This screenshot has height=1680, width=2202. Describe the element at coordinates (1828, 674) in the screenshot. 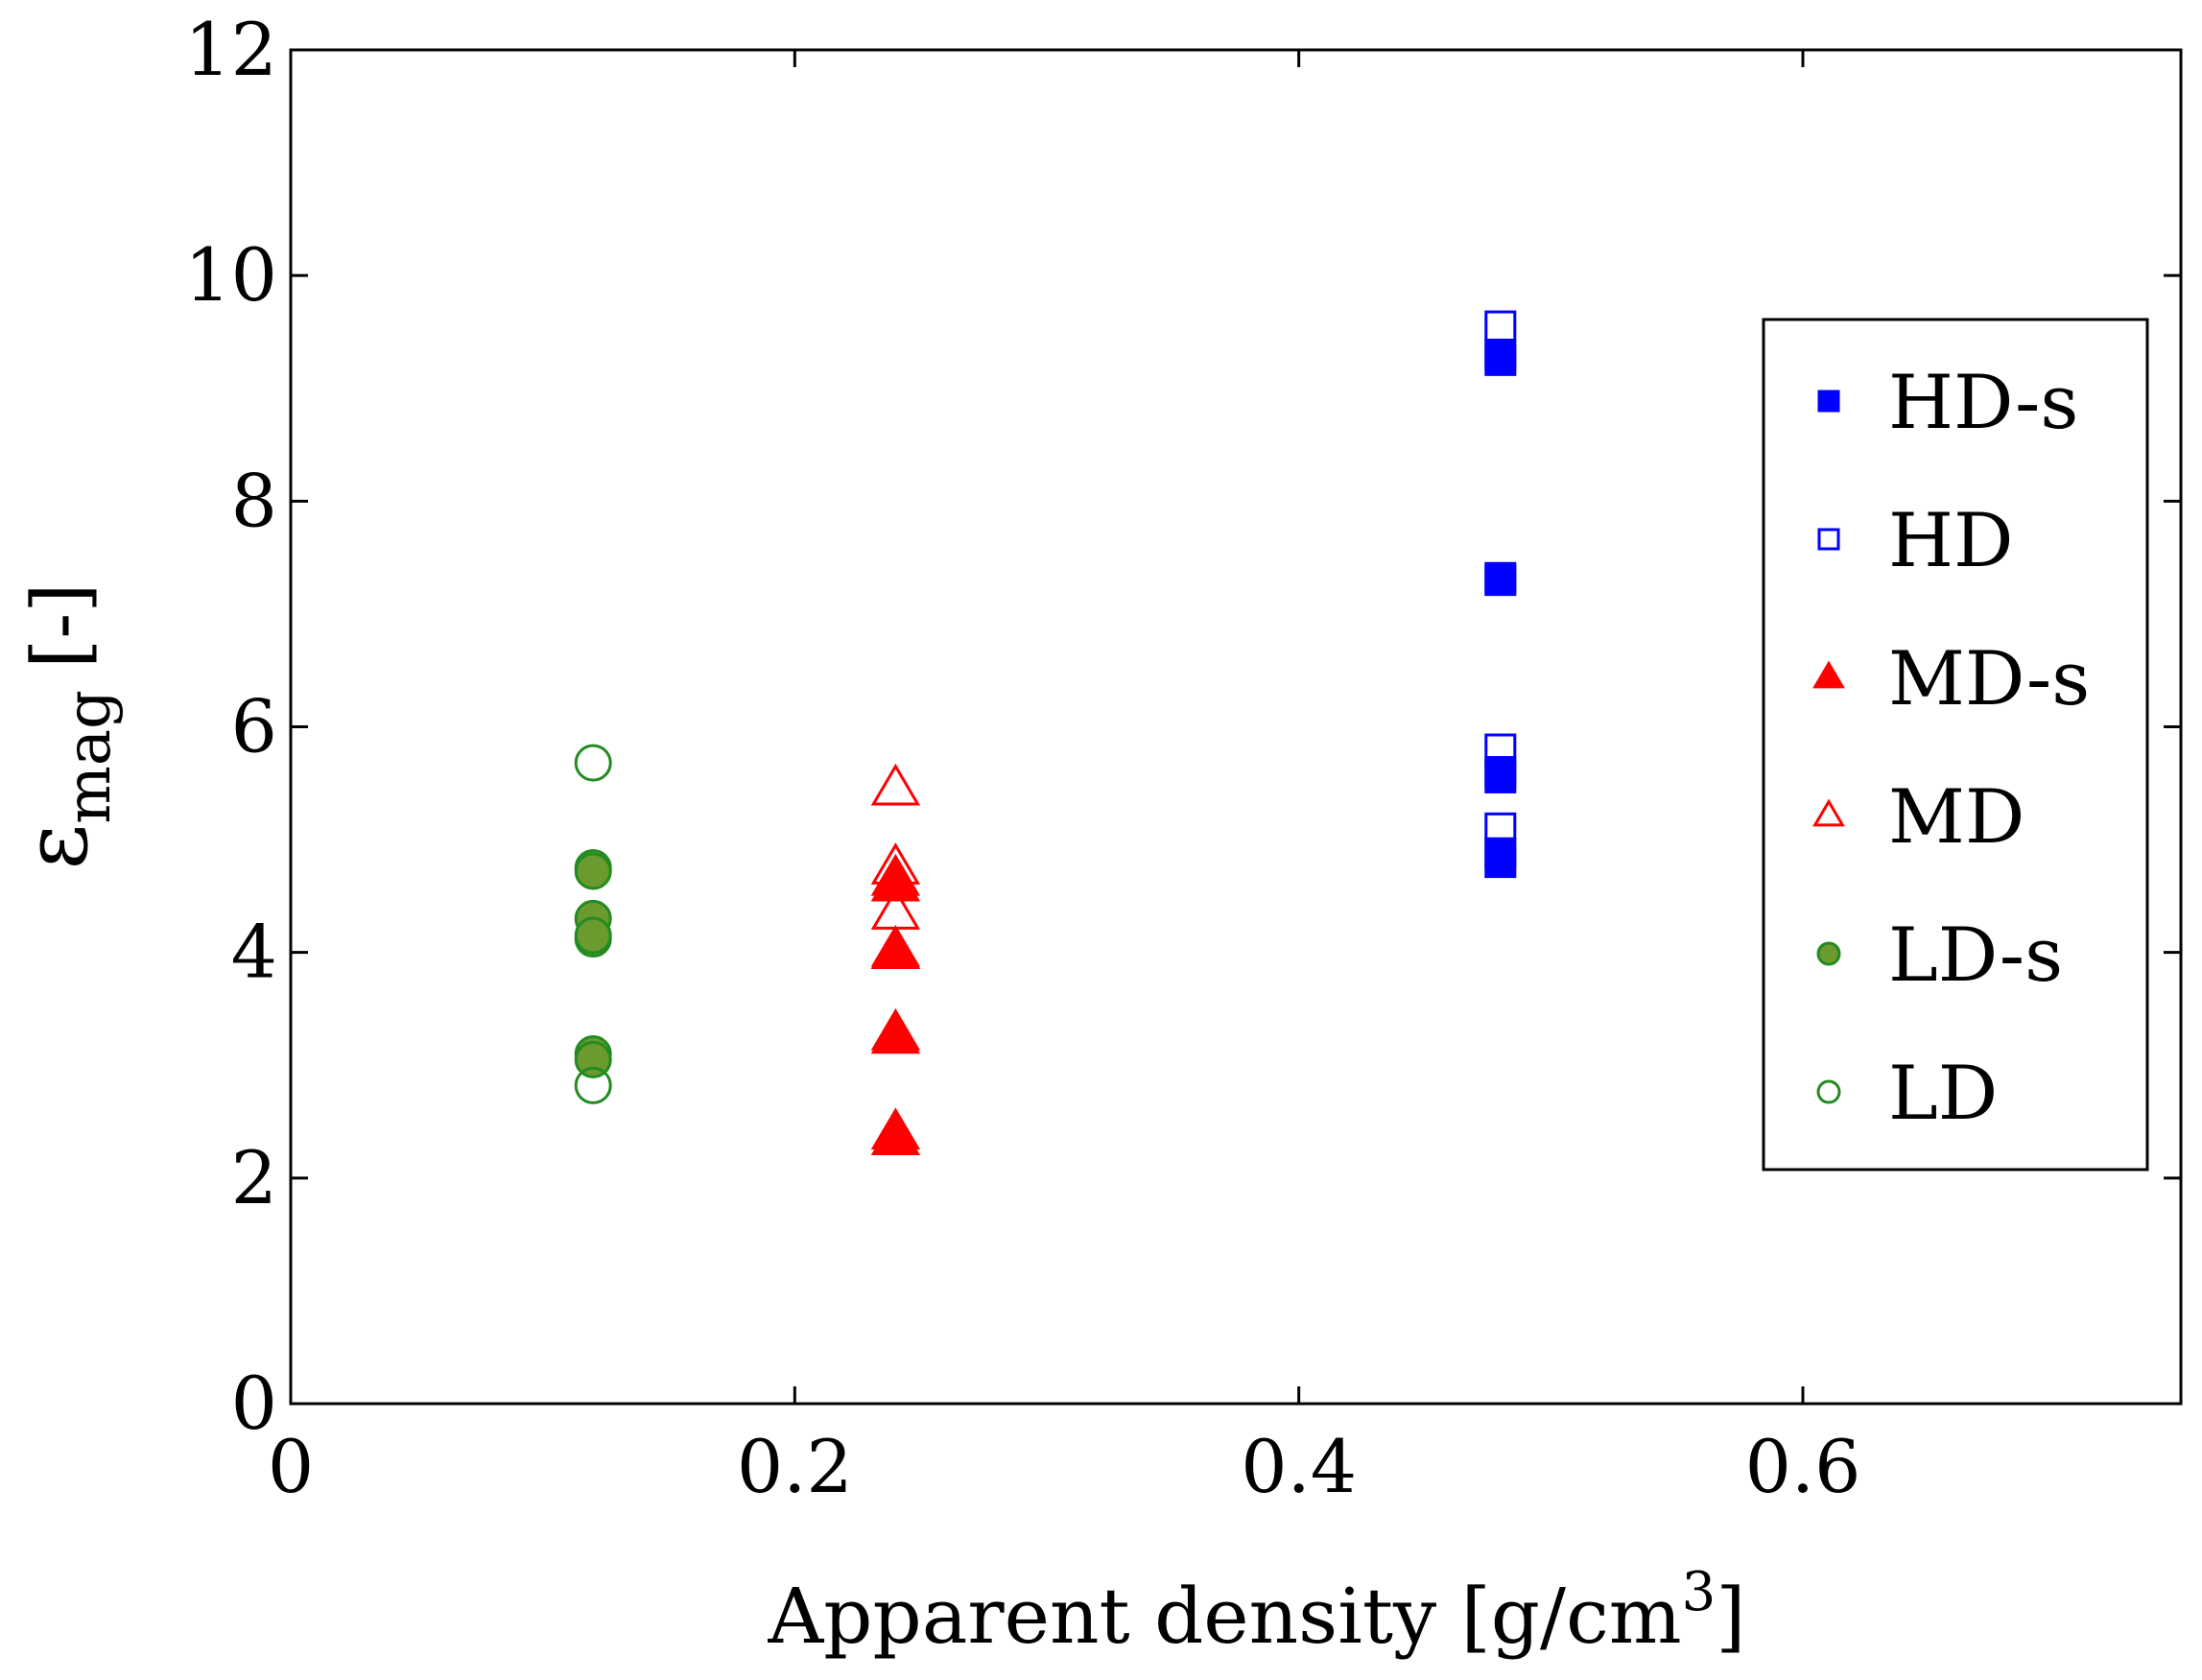

I see `legend-marker-md-s` at that location.